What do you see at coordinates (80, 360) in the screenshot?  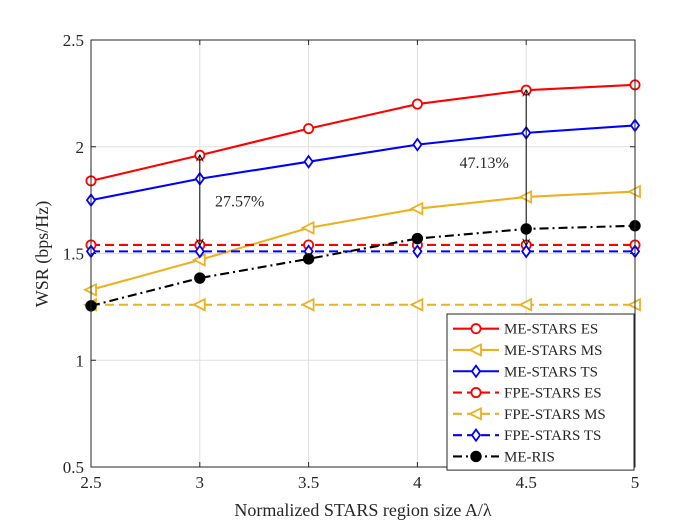 I see `y-tick-label: 1` at bounding box center [80, 360].